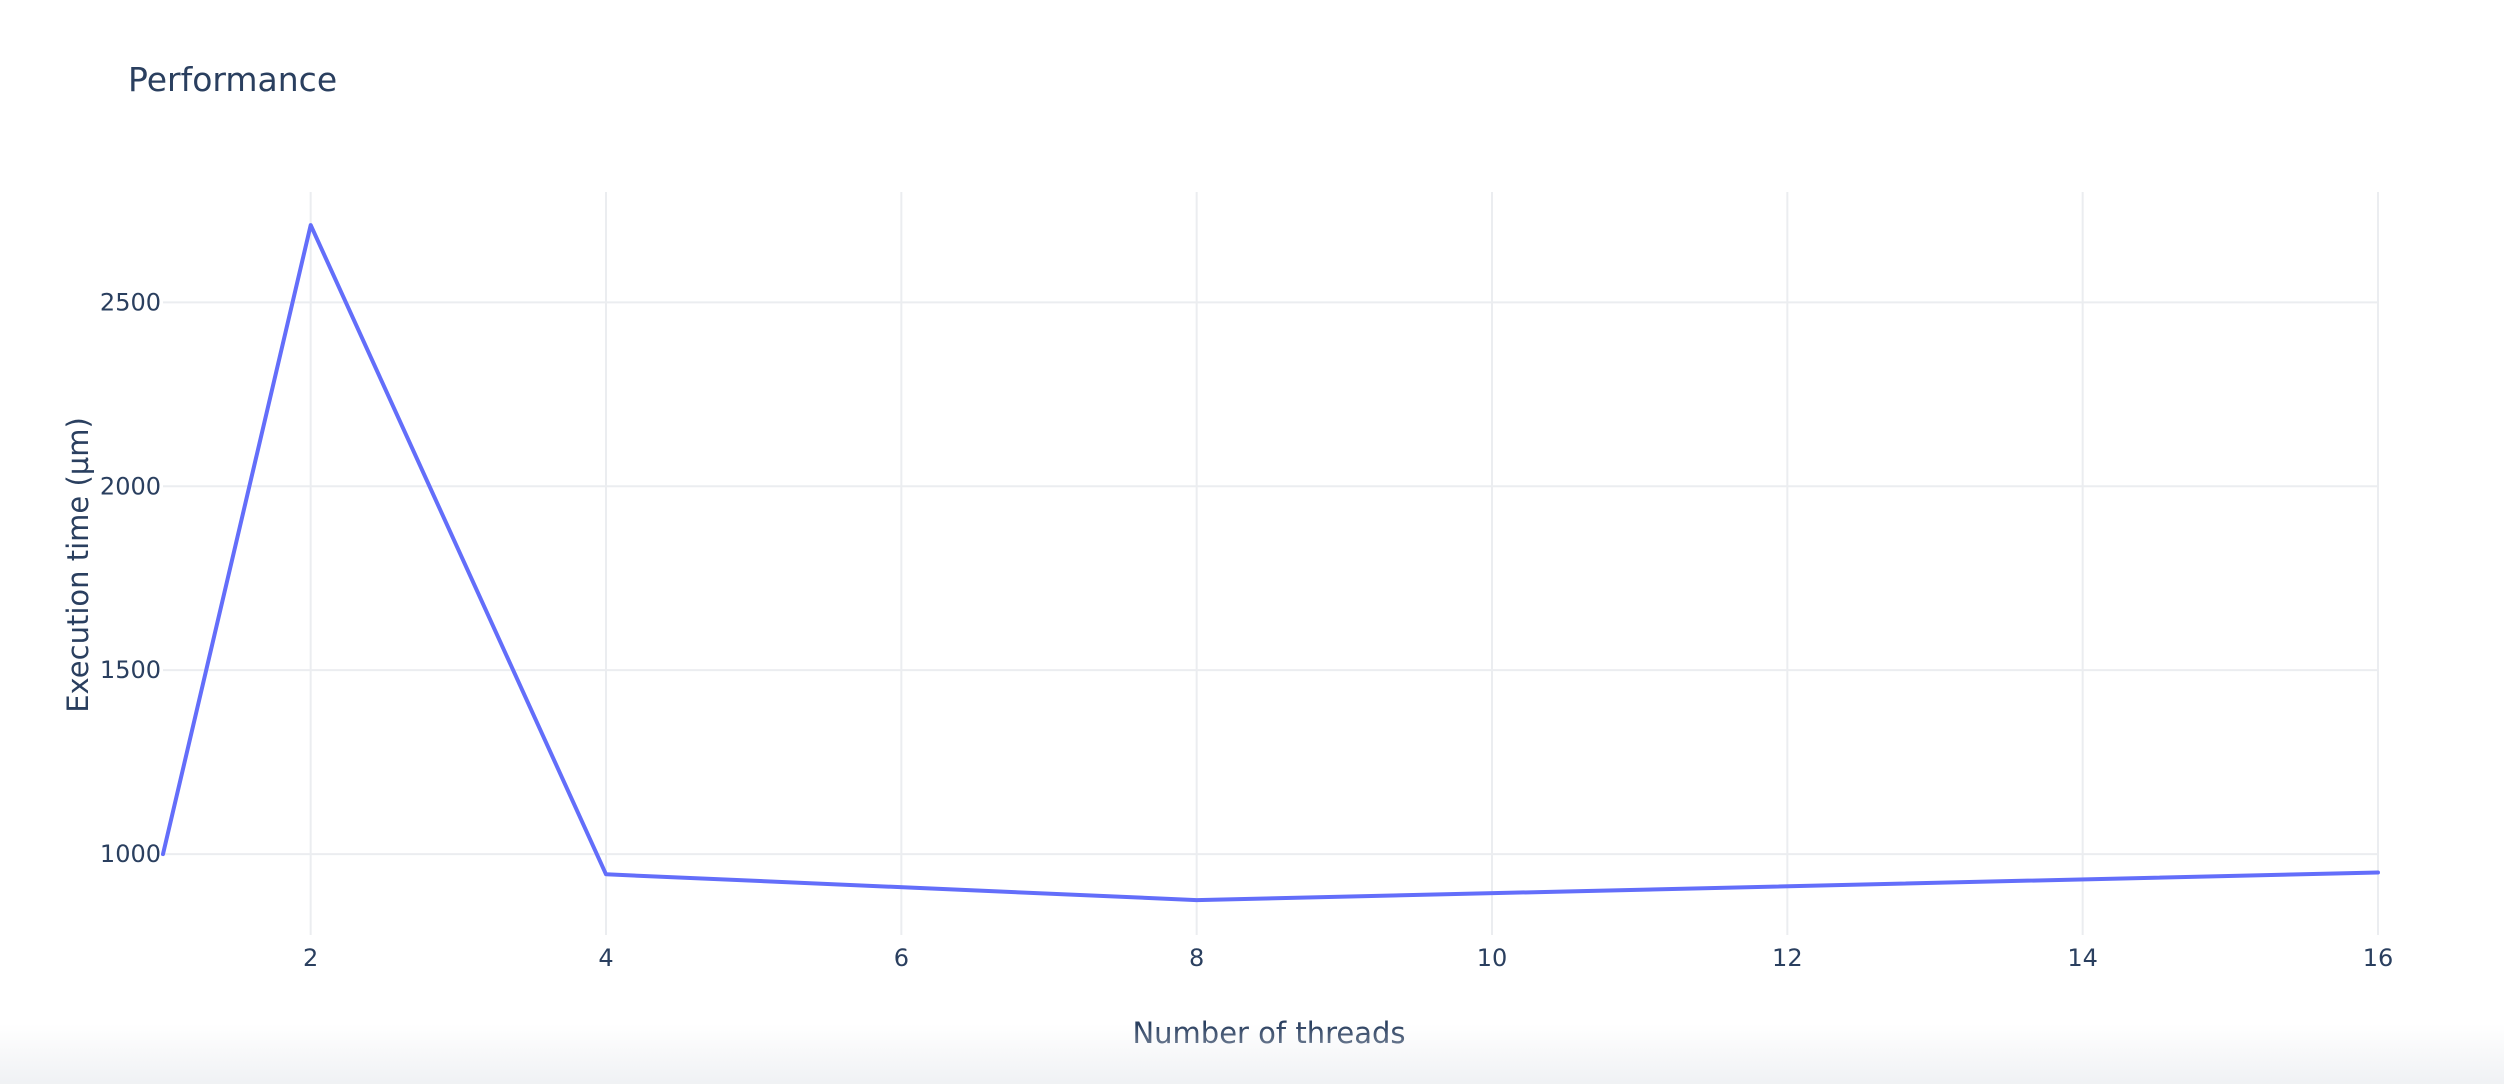 The image size is (2504, 1084). I want to click on bottom-fade, so click(1252, 1054).